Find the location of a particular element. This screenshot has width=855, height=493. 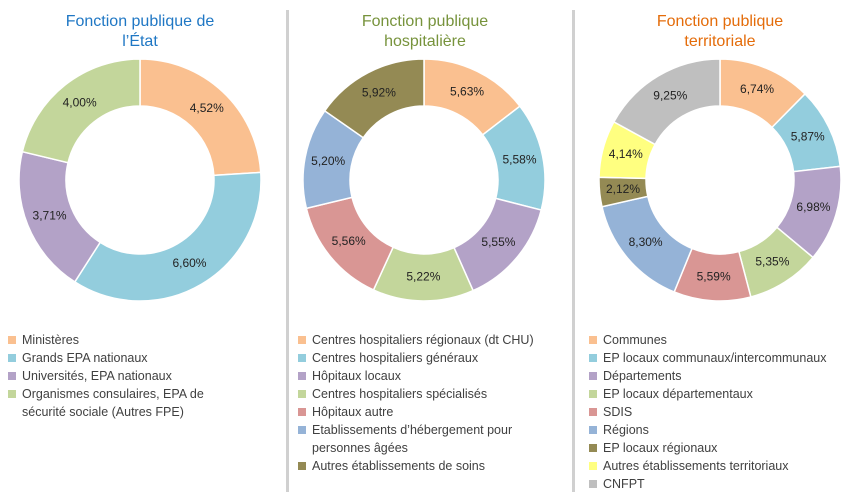

legend-label: SDIS is located at coordinates (618, 412).